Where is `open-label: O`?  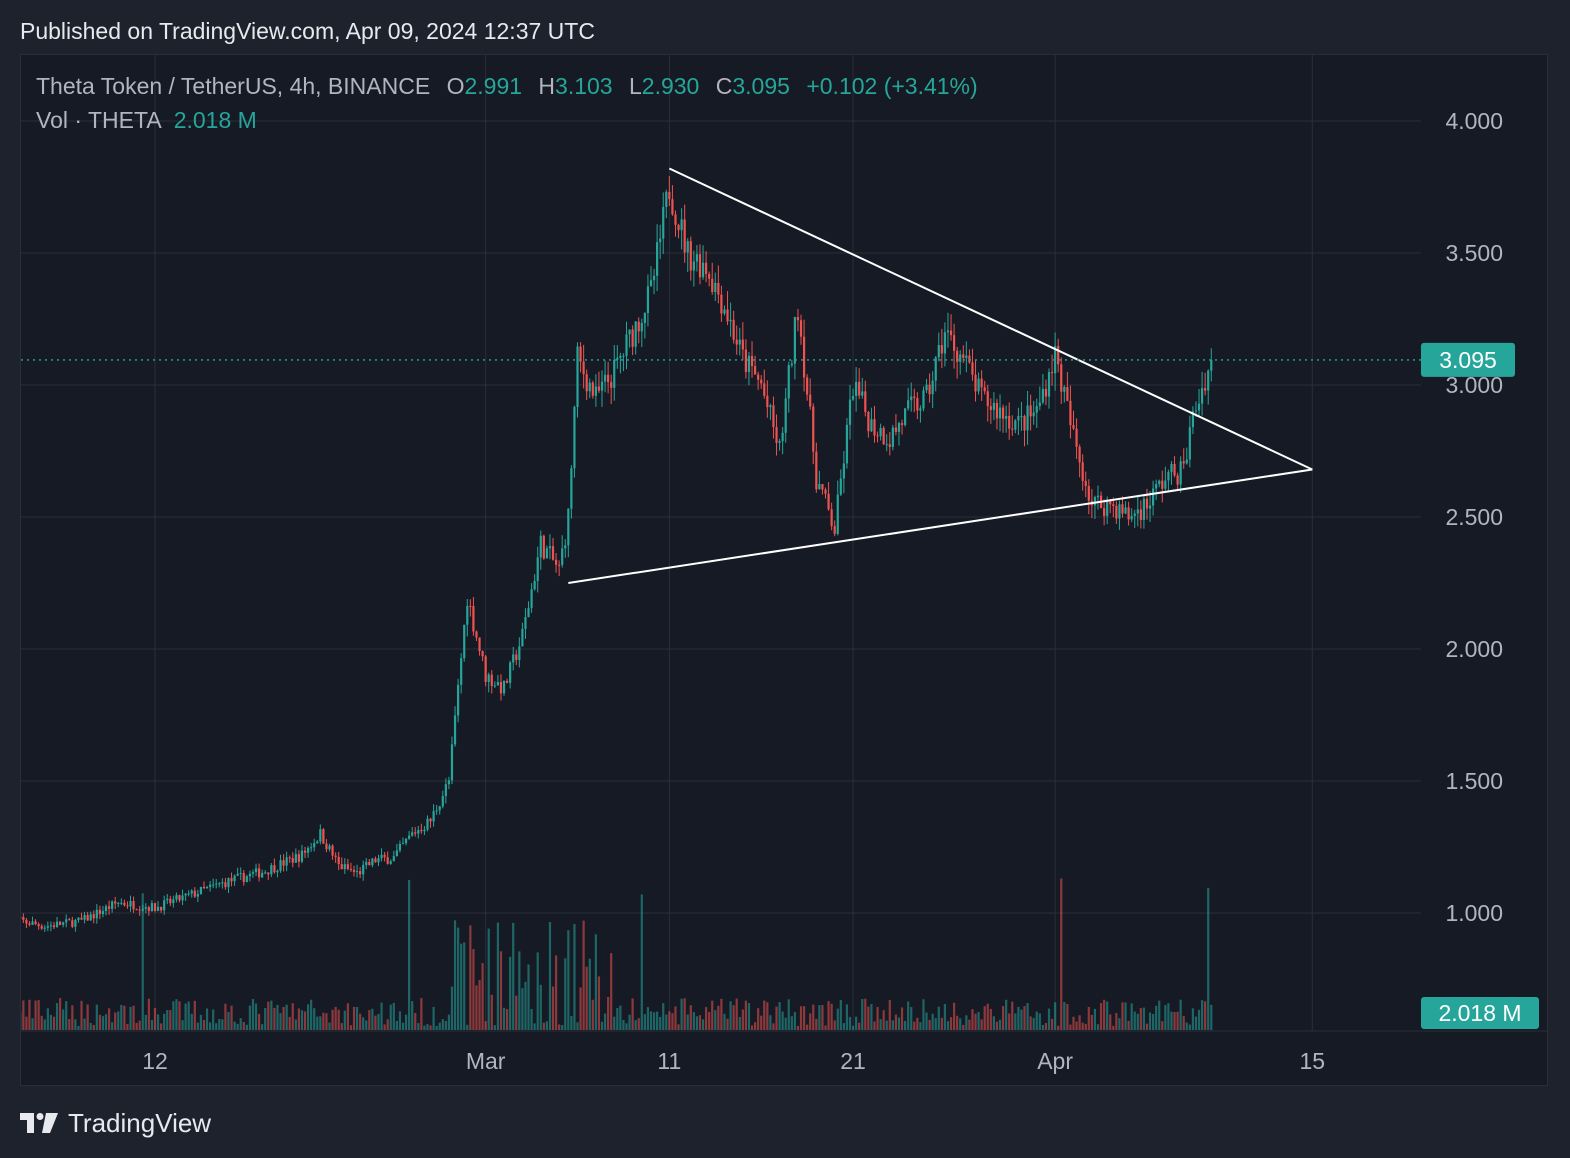 open-label: O is located at coordinates (455, 86).